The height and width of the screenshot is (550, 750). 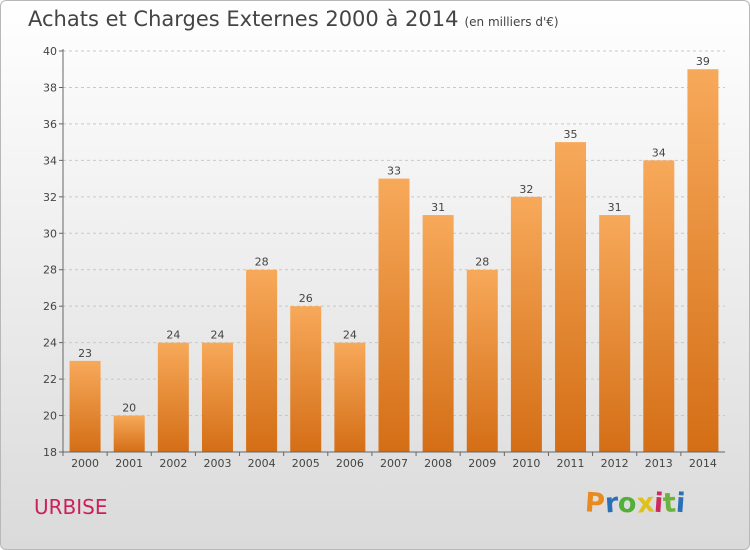 I want to click on data-label: 26, so click(x=306, y=298).